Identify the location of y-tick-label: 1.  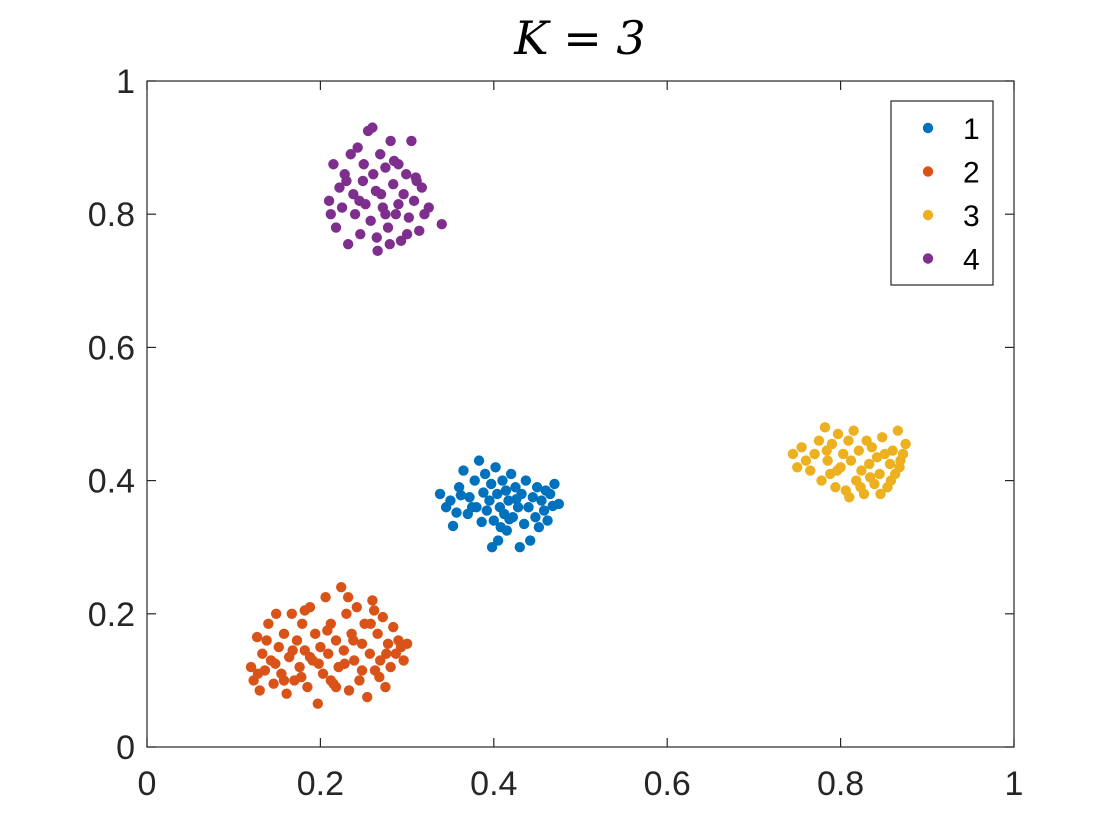
(125, 82).